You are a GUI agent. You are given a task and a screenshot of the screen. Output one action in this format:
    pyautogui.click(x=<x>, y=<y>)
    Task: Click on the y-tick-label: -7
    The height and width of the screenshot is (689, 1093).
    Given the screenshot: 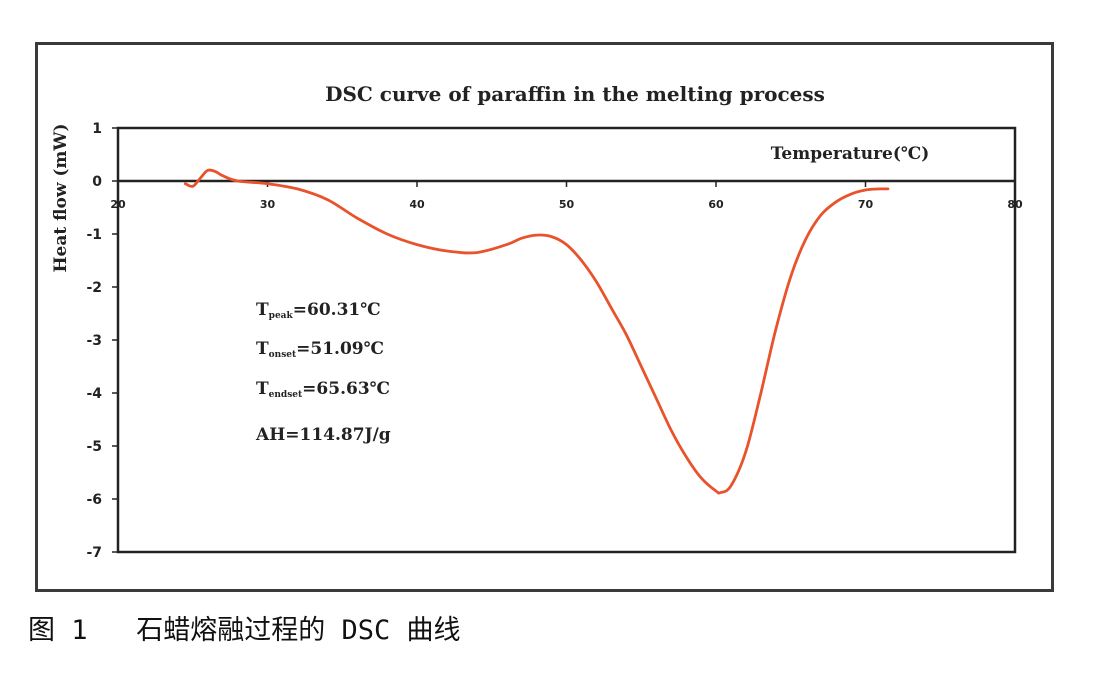 What is the action you would take?
    pyautogui.click(x=94, y=553)
    